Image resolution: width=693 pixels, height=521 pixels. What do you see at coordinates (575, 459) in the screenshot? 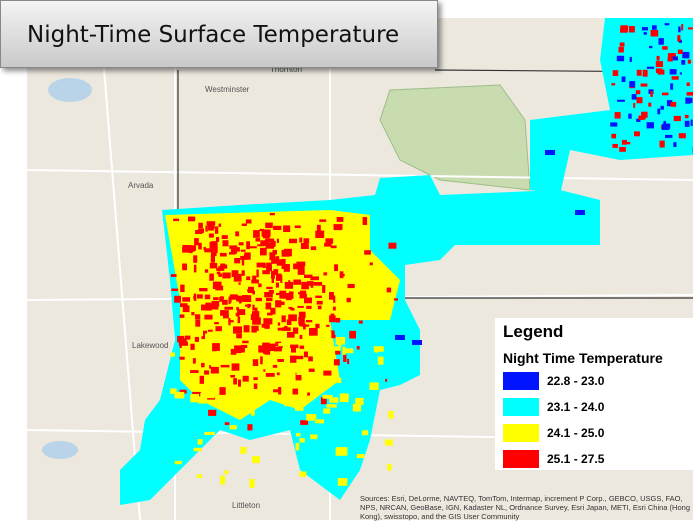
I see `legend-label: 25.1 - 27.5` at bounding box center [575, 459].